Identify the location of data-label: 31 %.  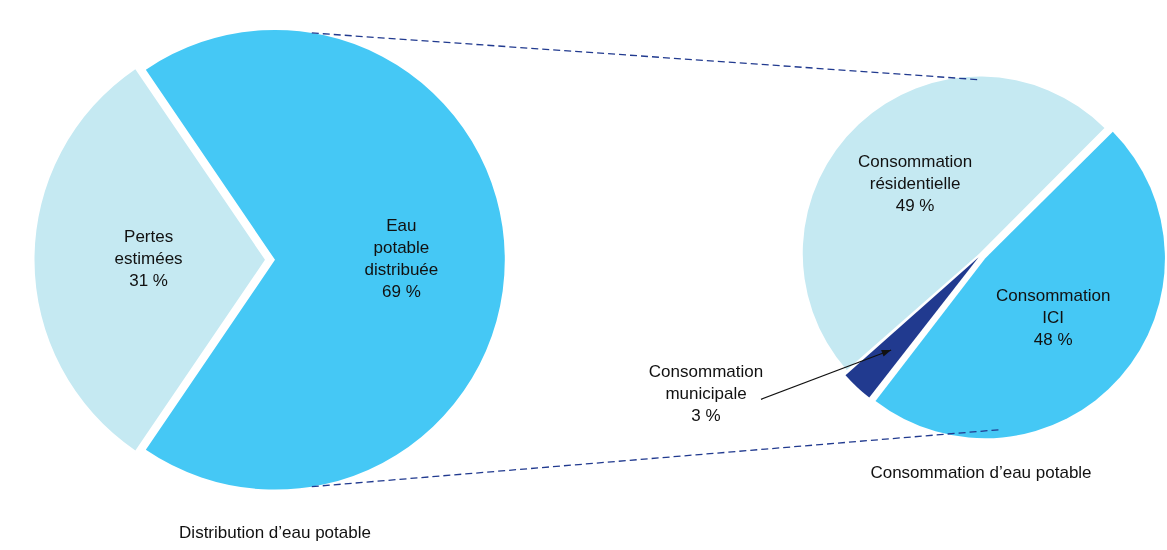
(148, 281).